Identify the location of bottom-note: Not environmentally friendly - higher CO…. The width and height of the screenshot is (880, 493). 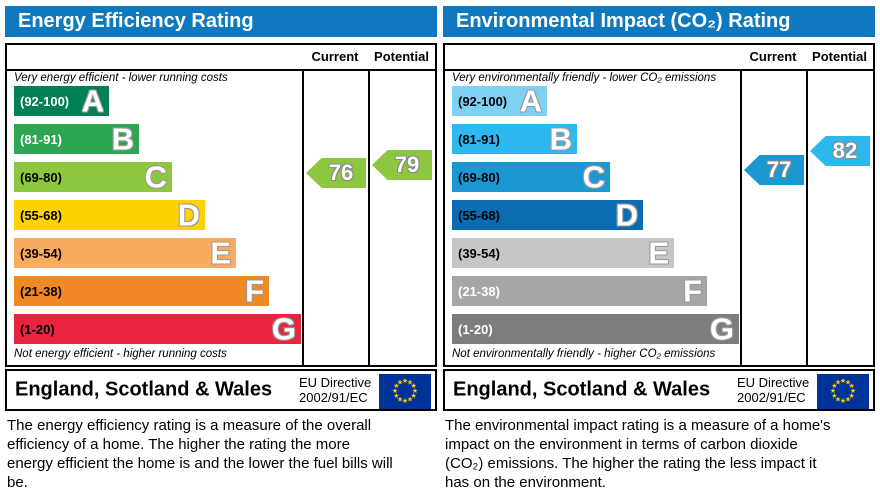
(584, 354).